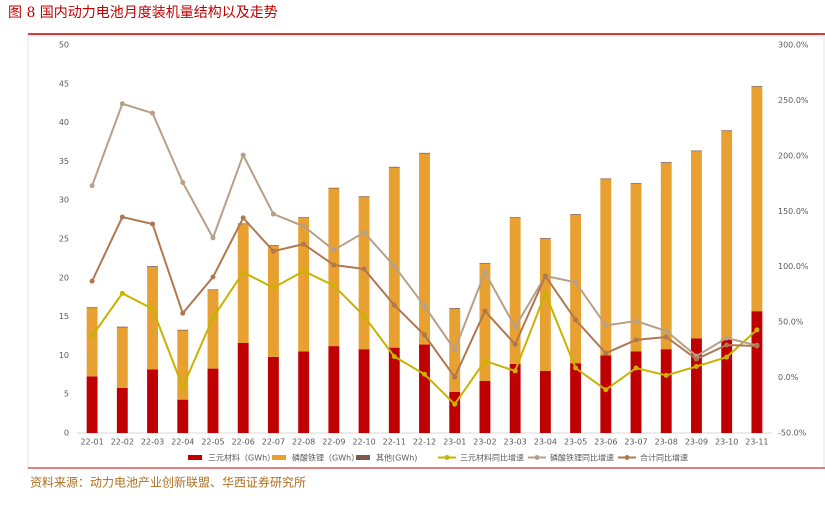 The height and width of the screenshot is (505, 825). What do you see at coordinates (243, 442) in the screenshot?
I see `x-tick-label: 22-06` at bounding box center [243, 442].